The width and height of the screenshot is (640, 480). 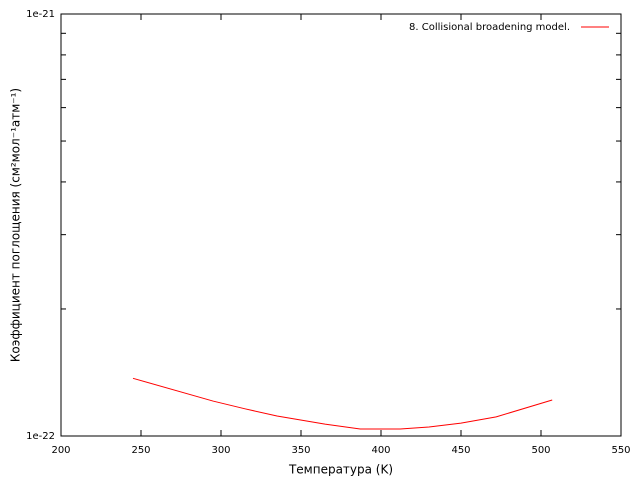 I want to click on x-tick-label: 300, so click(x=220, y=450).